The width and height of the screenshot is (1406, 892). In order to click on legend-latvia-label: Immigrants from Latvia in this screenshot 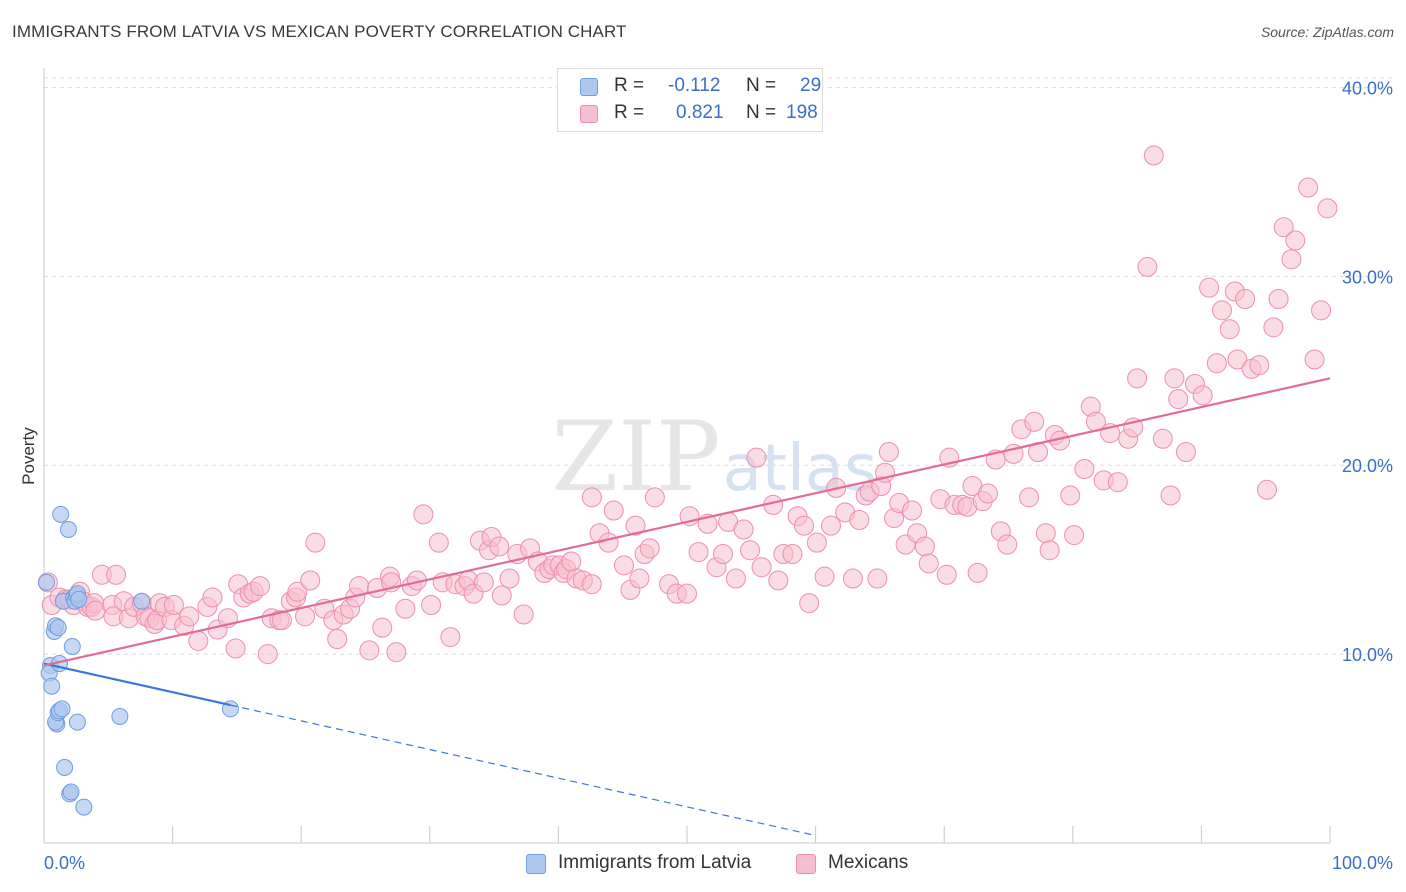, I will do `click(655, 862)`.